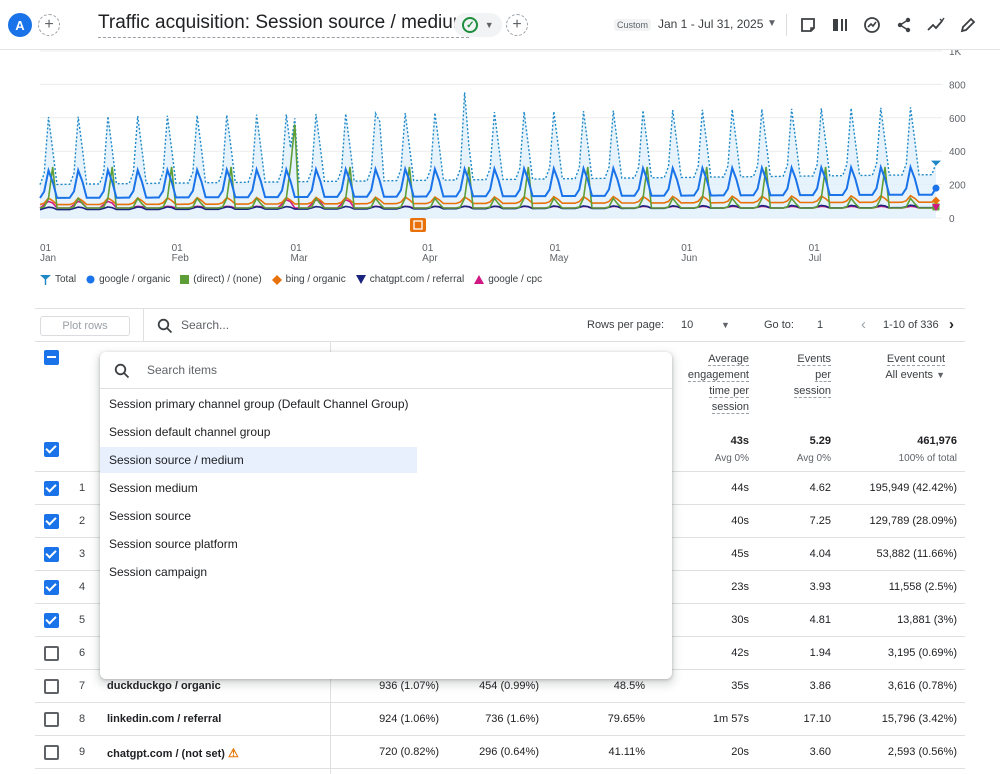 Image resolution: width=1000 pixels, height=774 pixels. I want to click on dimension-search-input: Search items, so click(182, 370).